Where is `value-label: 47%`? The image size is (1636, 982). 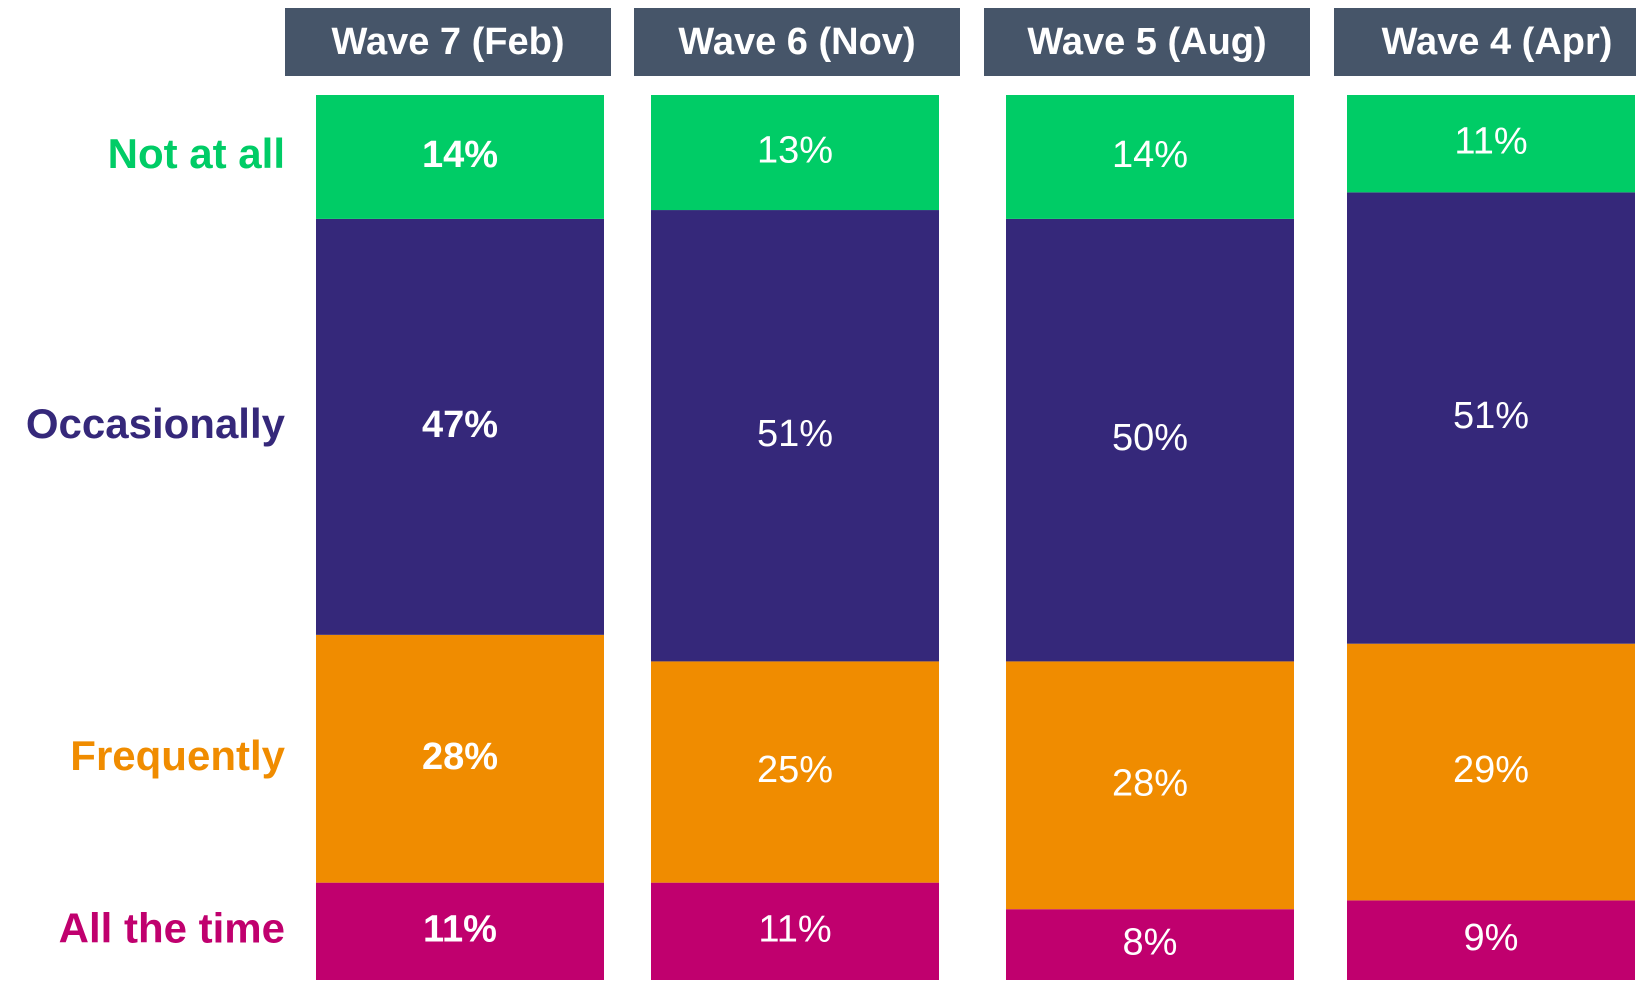
value-label: 47% is located at coordinates (460, 425).